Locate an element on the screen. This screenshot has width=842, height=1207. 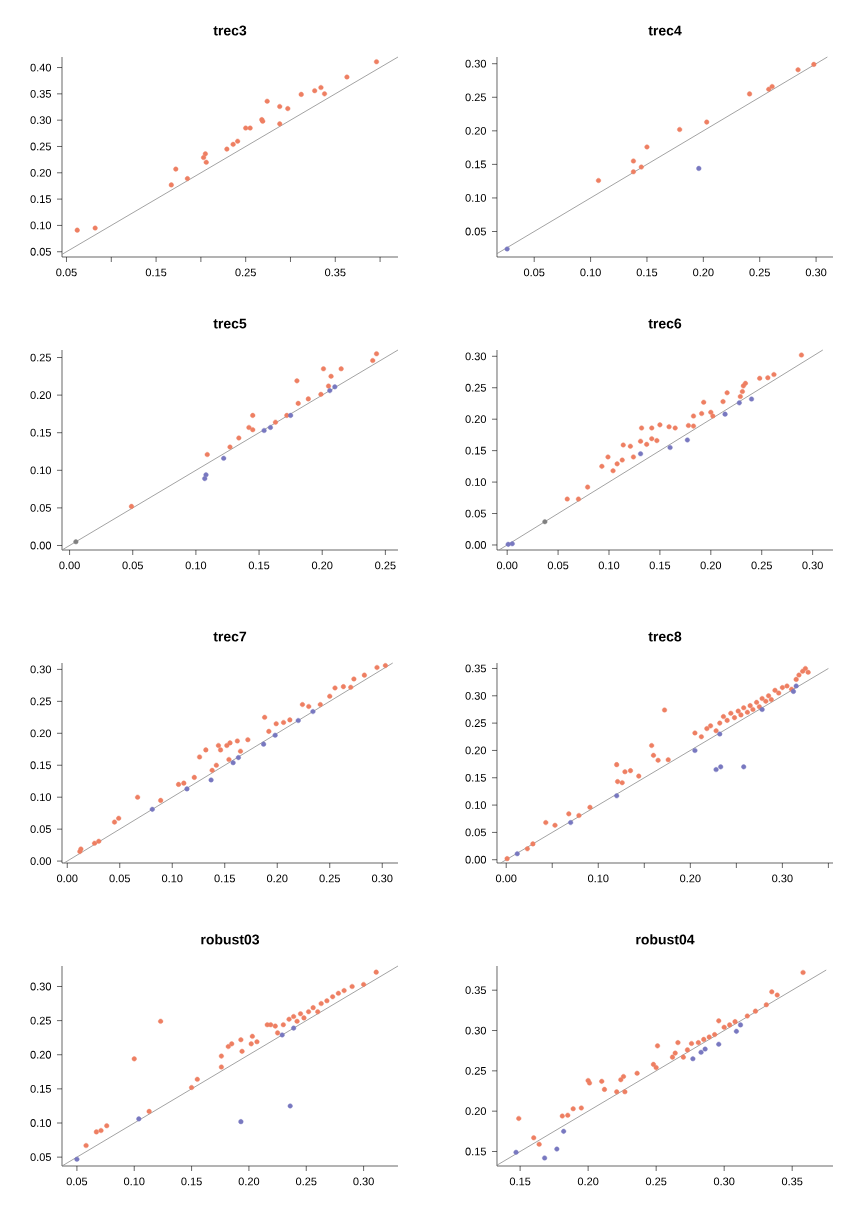
chart-title: trec5 is located at coordinates (230, 323).